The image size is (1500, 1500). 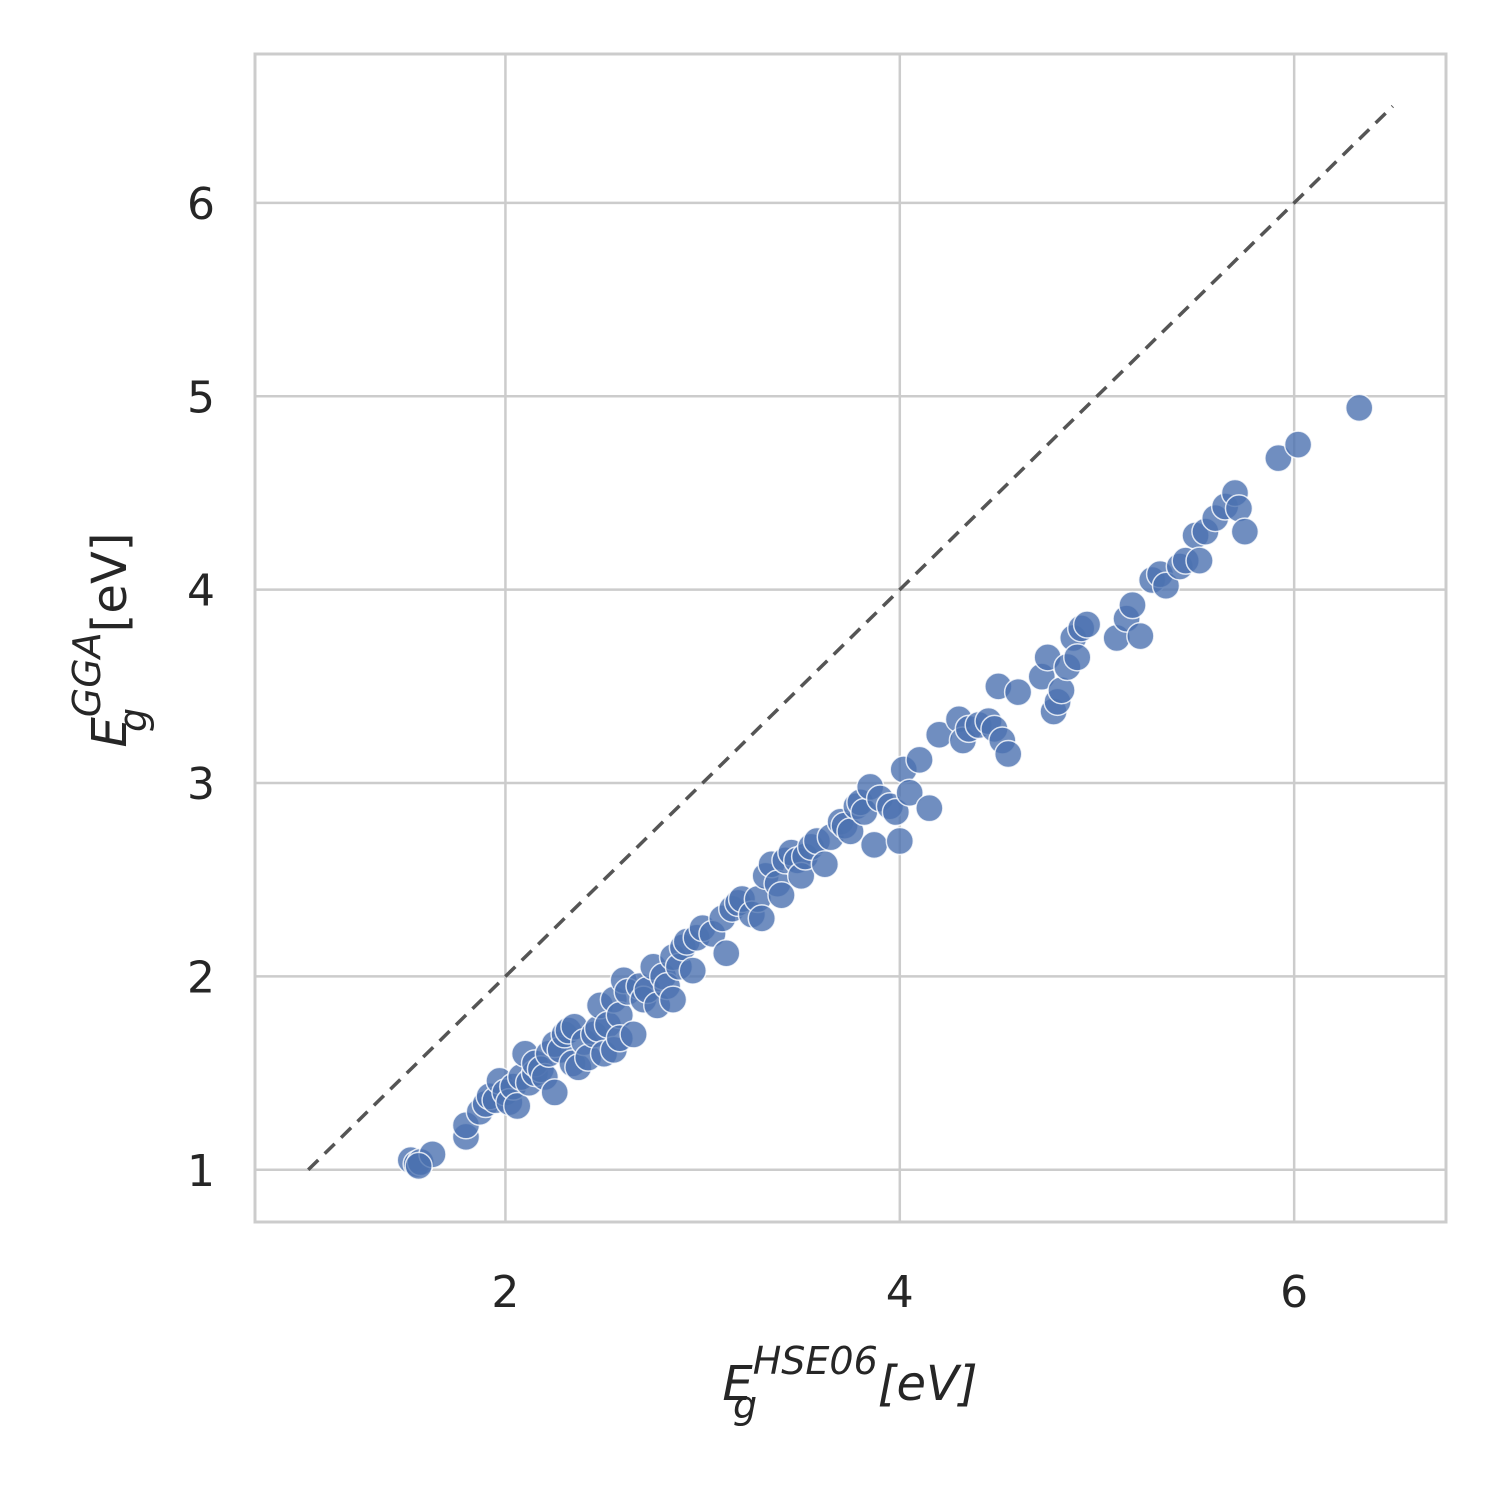 I want to click on x-tick-label: 6, so click(x=1294, y=1292).